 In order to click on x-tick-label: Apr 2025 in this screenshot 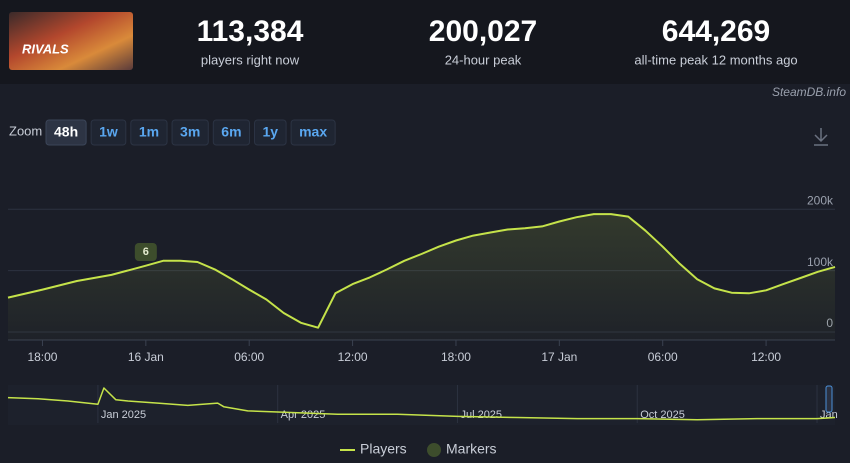, I will do `click(303, 415)`.